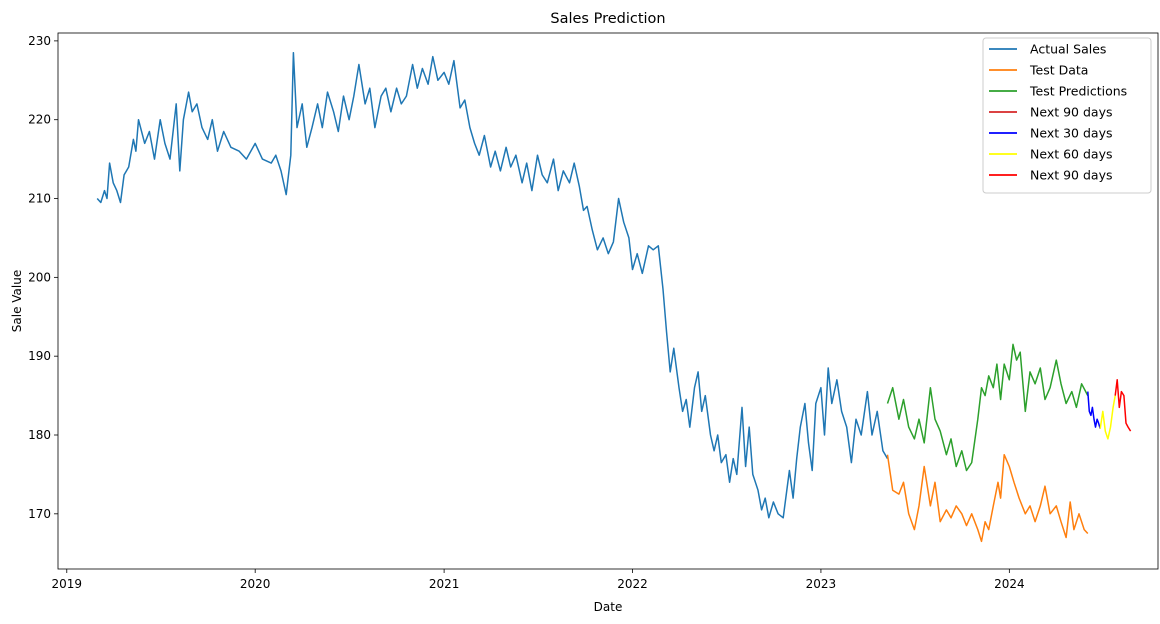 This screenshot has height=624, width=1160. I want to click on x-tick-label: 2024, so click(1009, 584).